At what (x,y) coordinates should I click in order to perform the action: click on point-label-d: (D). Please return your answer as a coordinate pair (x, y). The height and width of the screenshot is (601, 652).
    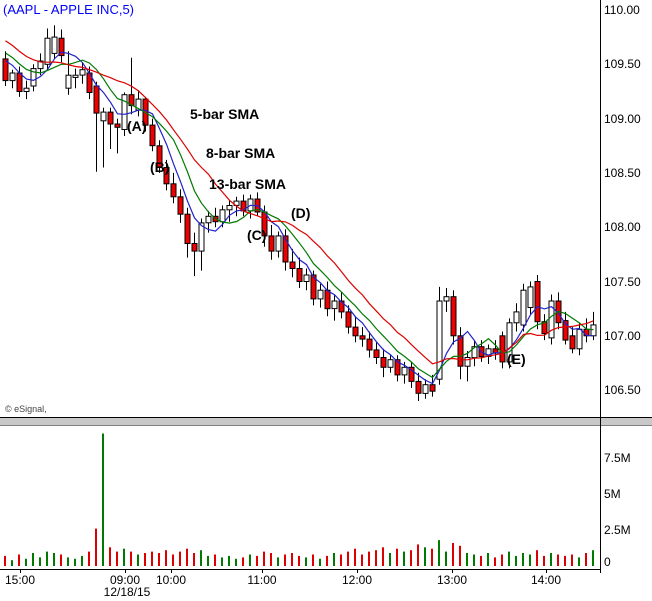
    Looking at the image, I should click on (301, 213).